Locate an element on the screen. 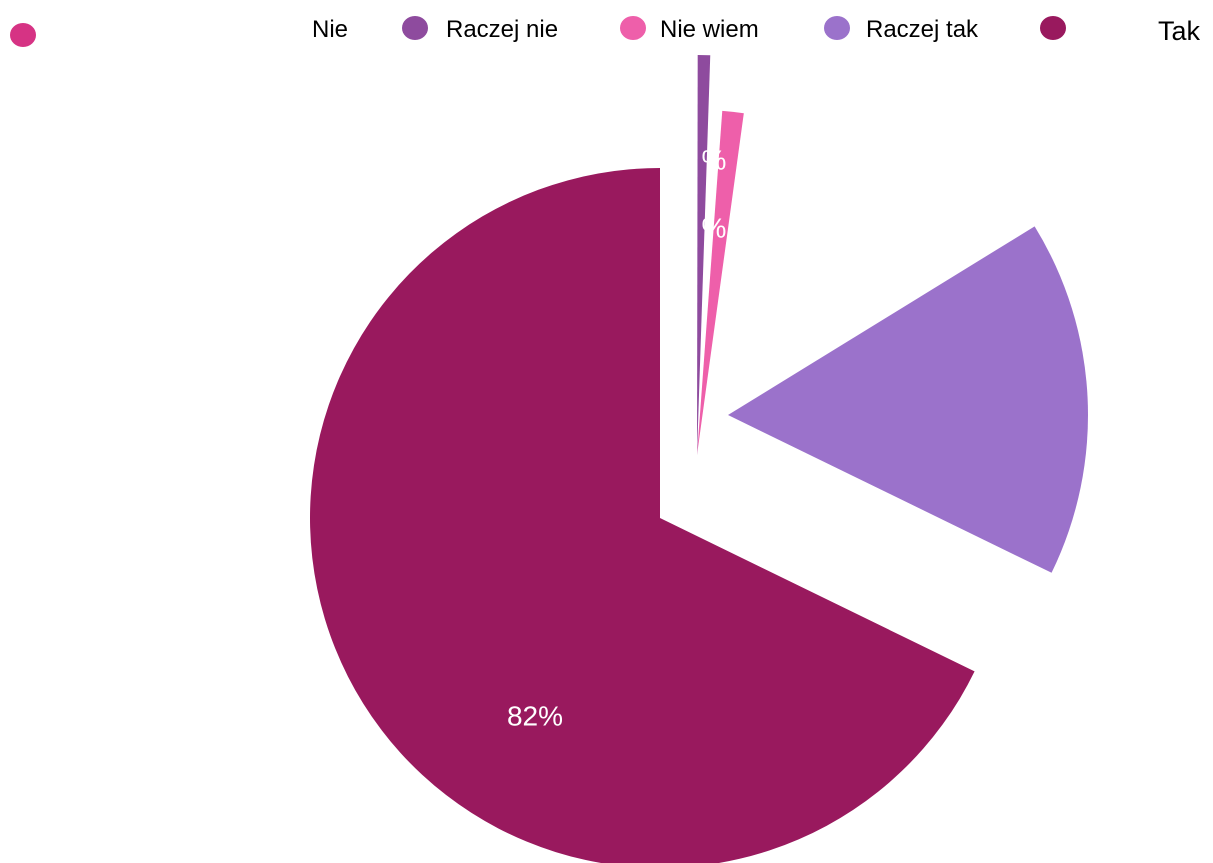 This screenshot has height=863, width=1213. legend-label-nie: Nie is located at coordinates (330, 29).